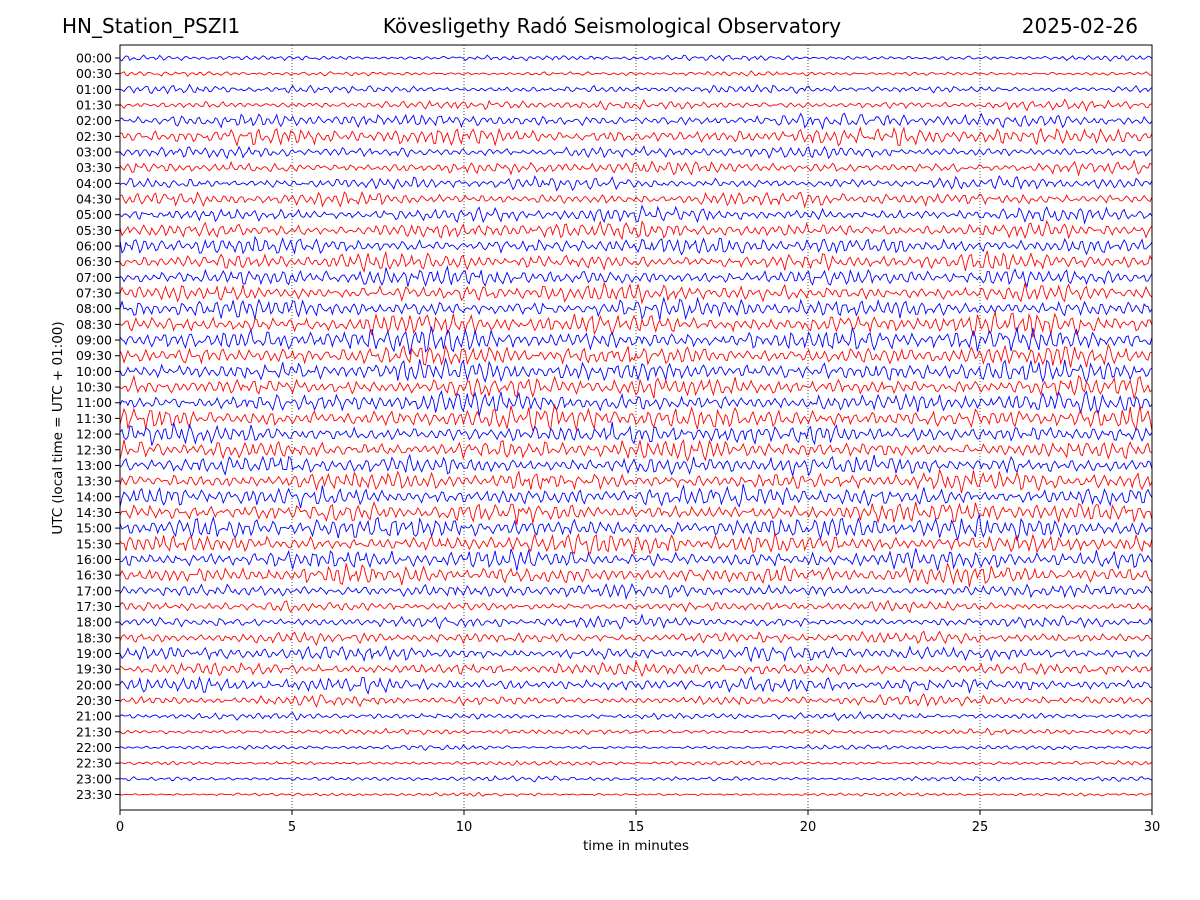  I want to click on y-tick-label-19: 09:30, so click(94, 355).